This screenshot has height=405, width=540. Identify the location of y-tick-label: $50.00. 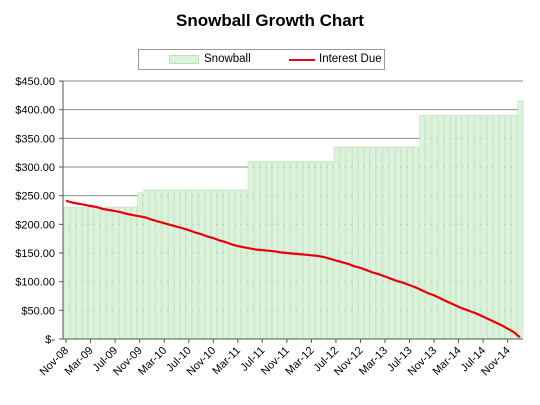
(38, 311).